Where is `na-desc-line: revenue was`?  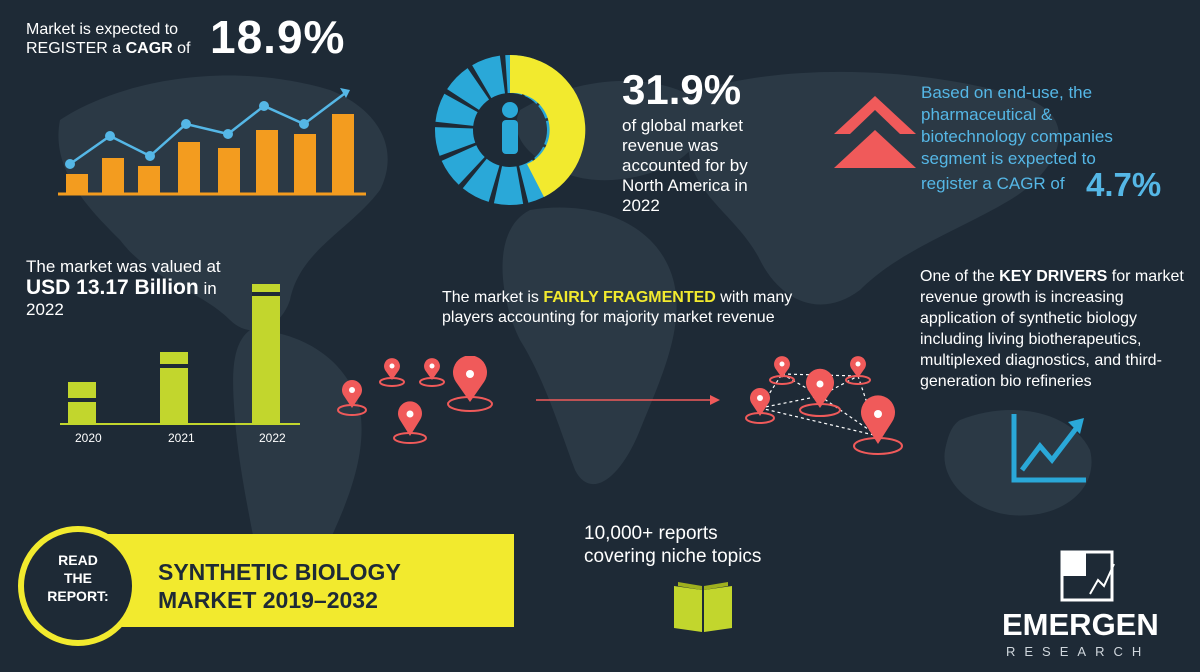
na-desc-line: revenue was is located at coordinates (670, 145).